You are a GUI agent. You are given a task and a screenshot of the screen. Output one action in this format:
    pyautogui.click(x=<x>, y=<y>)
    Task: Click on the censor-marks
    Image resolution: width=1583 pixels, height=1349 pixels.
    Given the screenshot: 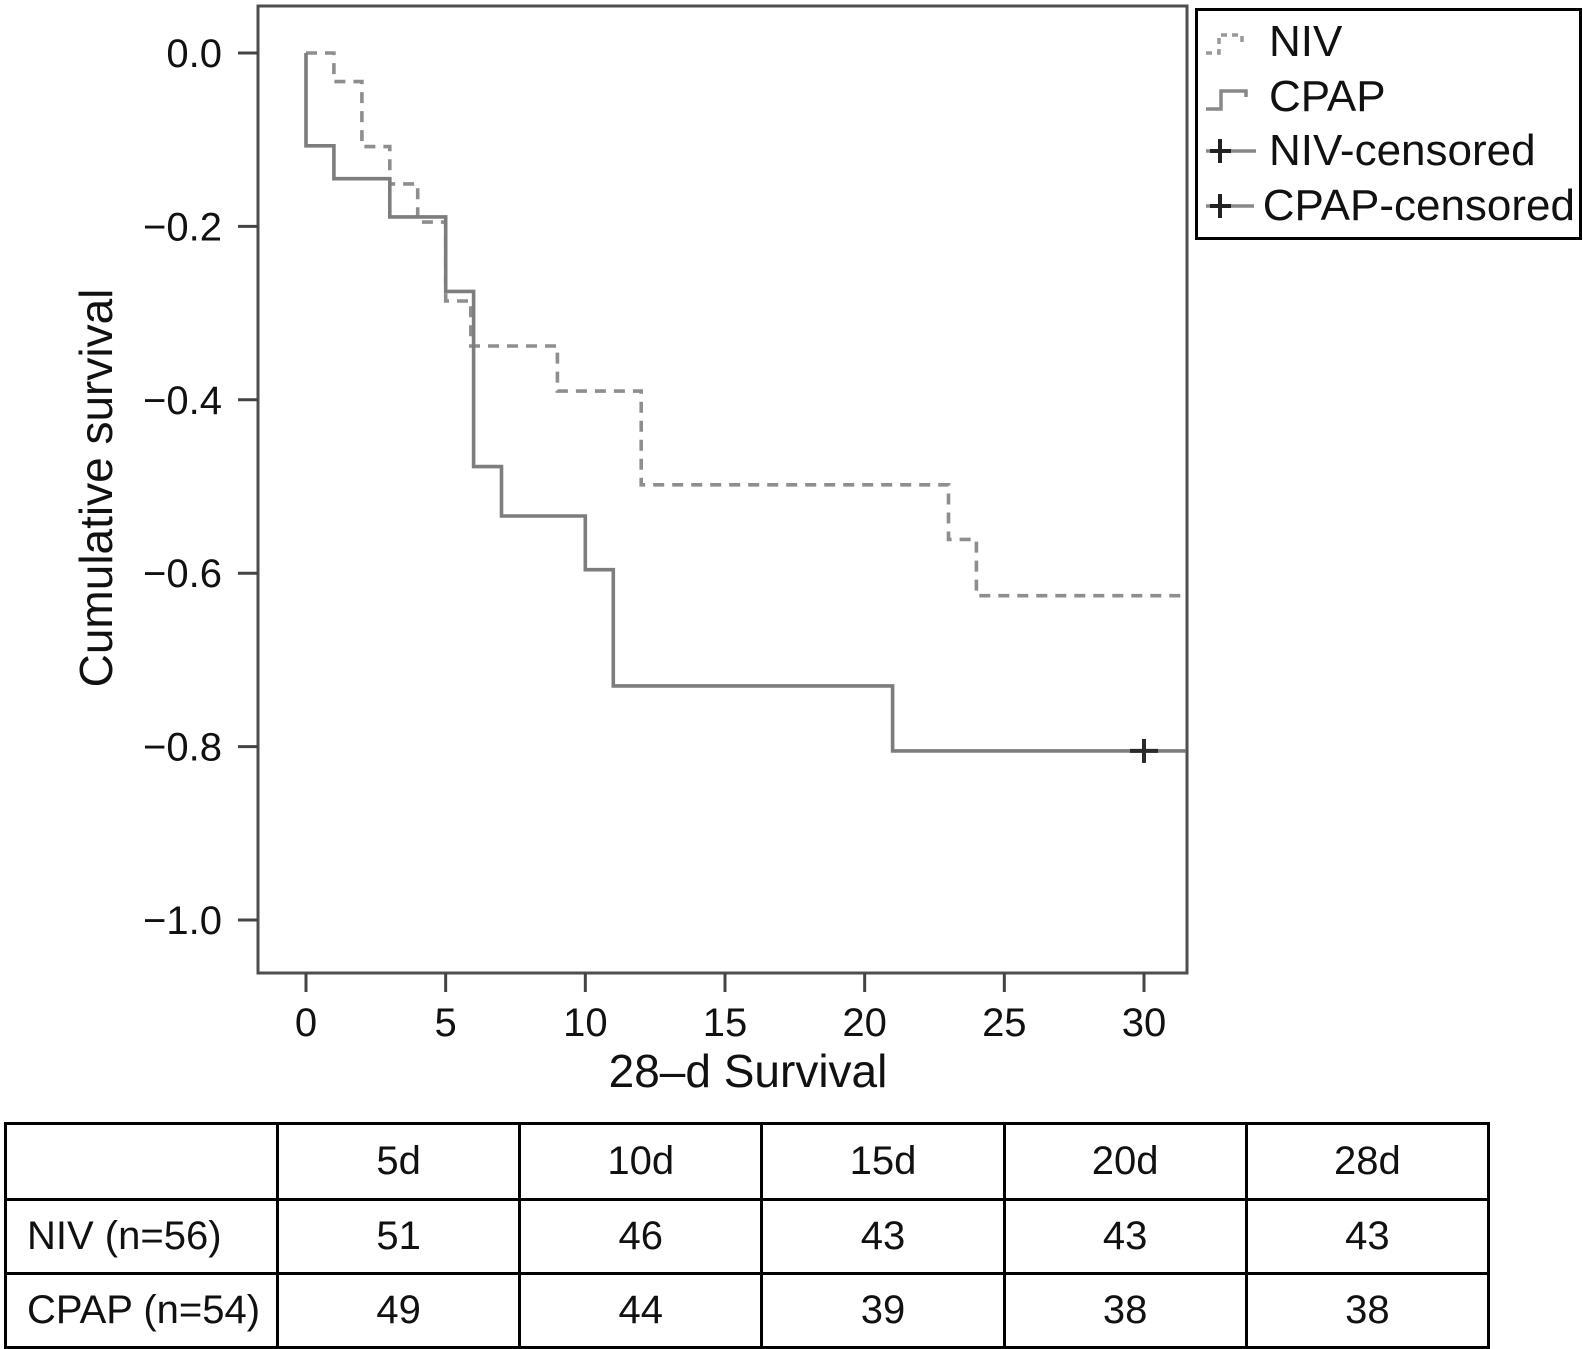 What is the action you would take?
    pyautogui.click(x=1143, y=750)
    